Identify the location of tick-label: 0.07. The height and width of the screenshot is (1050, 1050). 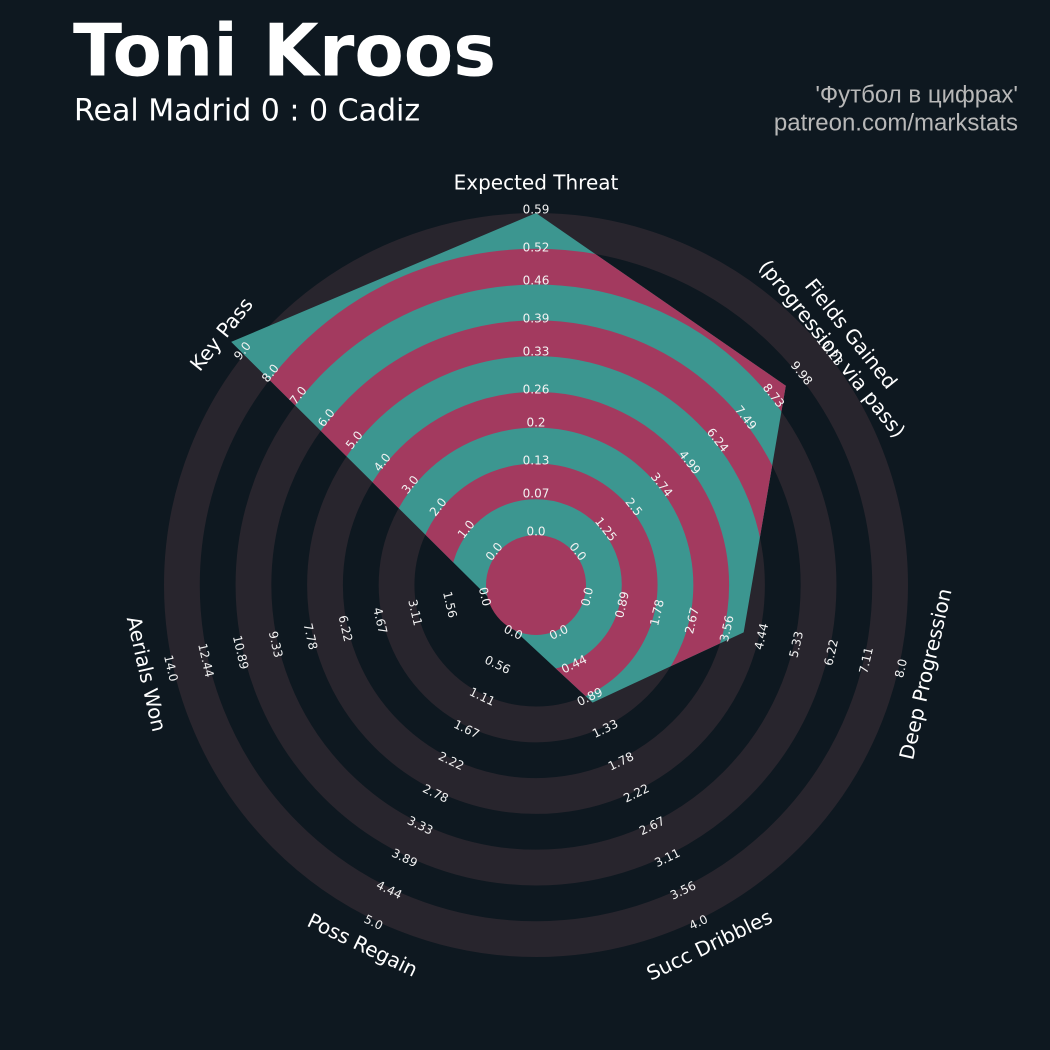
(536, 493).